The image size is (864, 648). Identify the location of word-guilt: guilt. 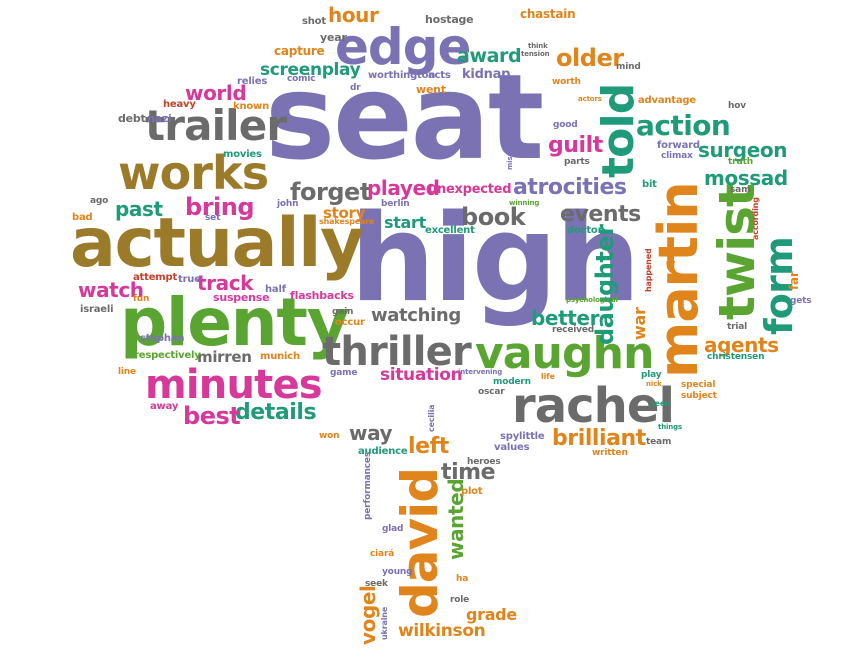
(575, 145).